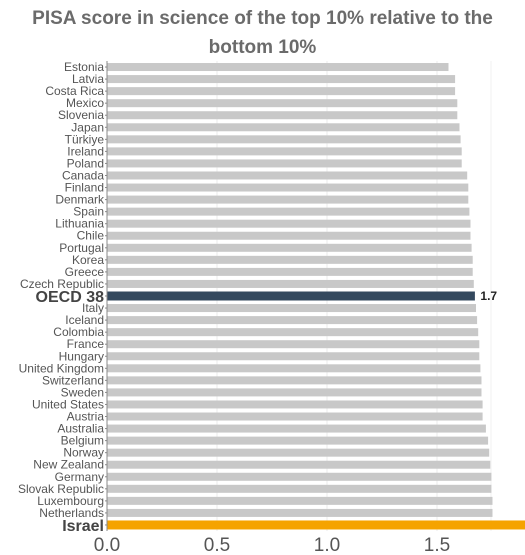 The width and height of the screenshot is (525, 555). I want to click on category-label-estonia: Estonia, so click(84, 67).